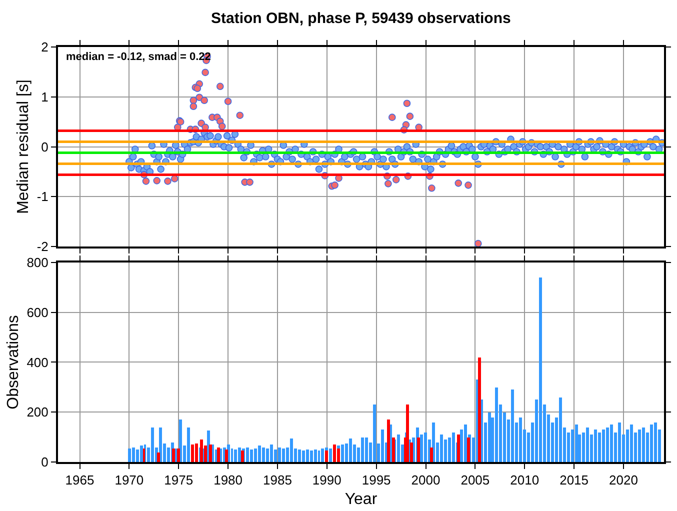  What do you see at coordinates (79, 480) in the screenshot?
I see `x-tick-label: 1965` at bounding box center [79, 480].